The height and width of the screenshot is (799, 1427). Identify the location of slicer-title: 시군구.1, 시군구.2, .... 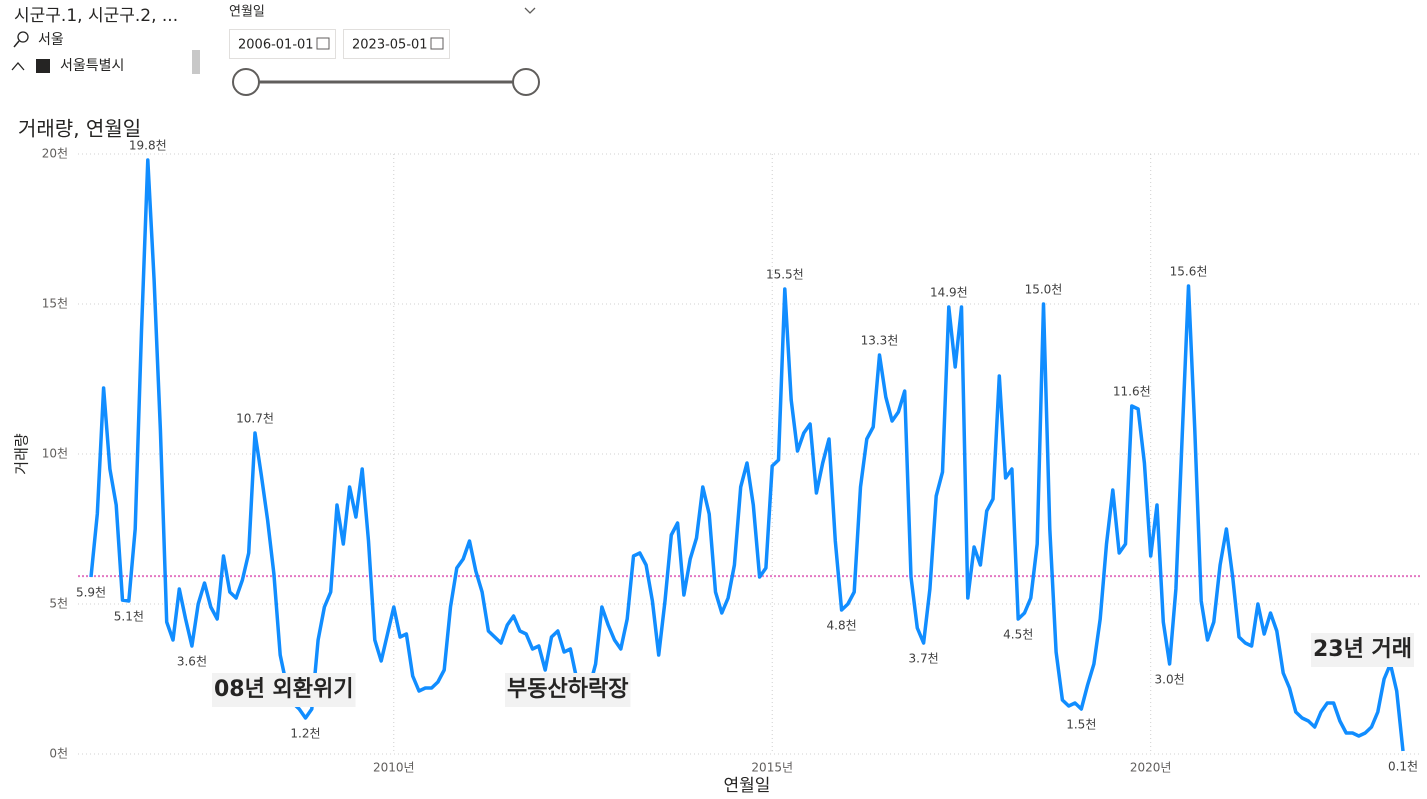
(96, 16).